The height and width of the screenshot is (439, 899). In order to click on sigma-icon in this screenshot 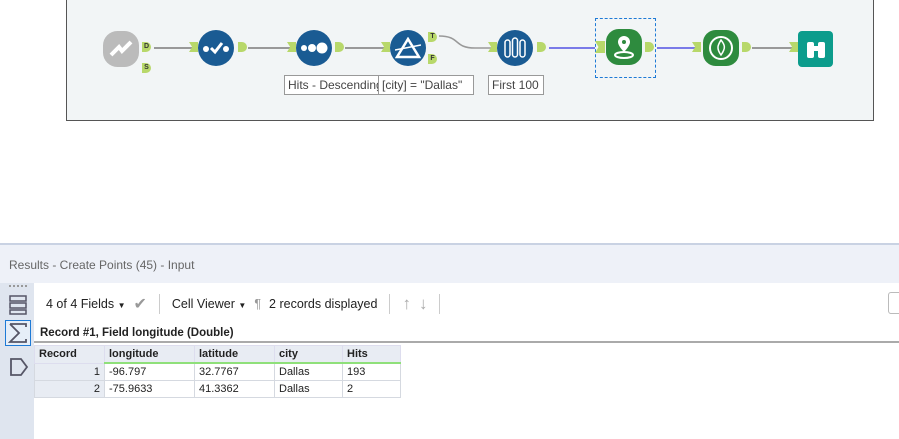, I will do `click(17, 333)`.